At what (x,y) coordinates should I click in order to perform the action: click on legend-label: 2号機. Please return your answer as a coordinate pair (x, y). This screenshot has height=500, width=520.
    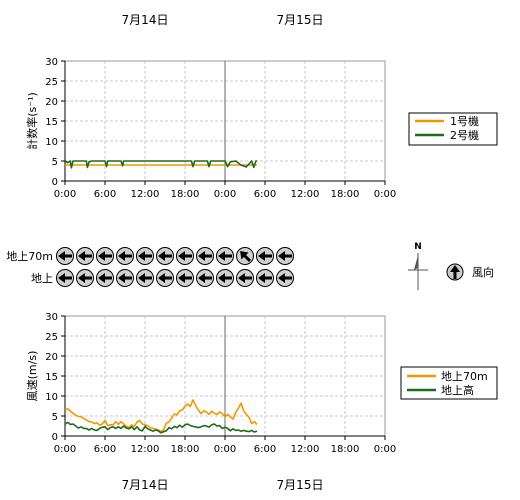
    Looking at the image, I should click on (464, 135).